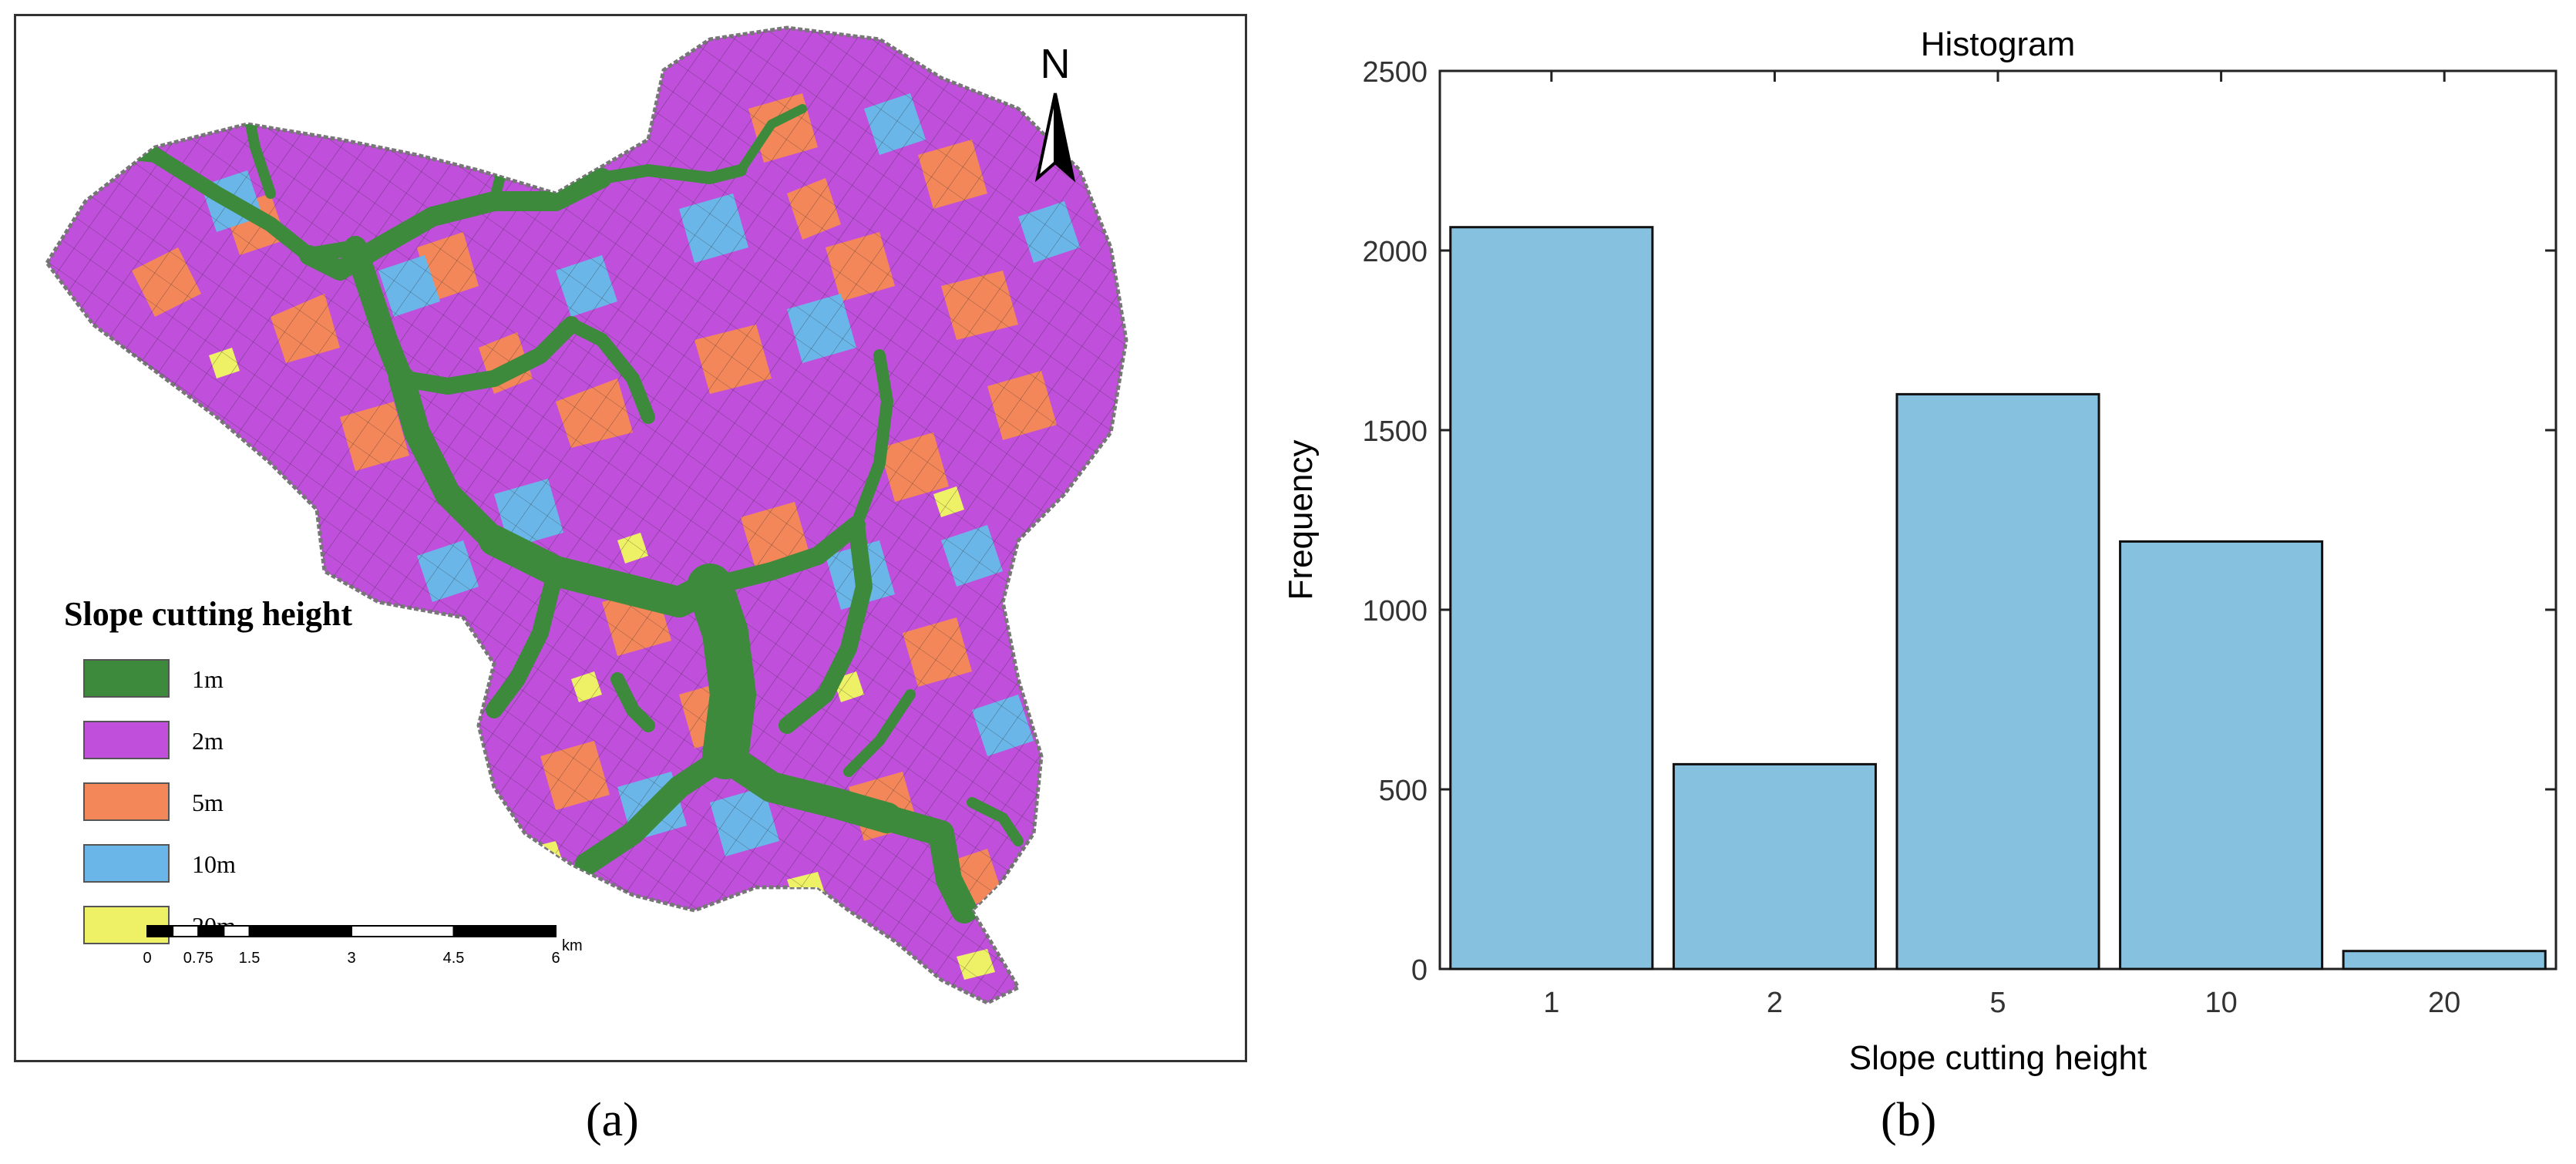 This screenshot has width=2576, height=1164. Describe the element at coordinates (454, 959) in the screenshot. I see `scale-tick-label: 4.5` at that location.